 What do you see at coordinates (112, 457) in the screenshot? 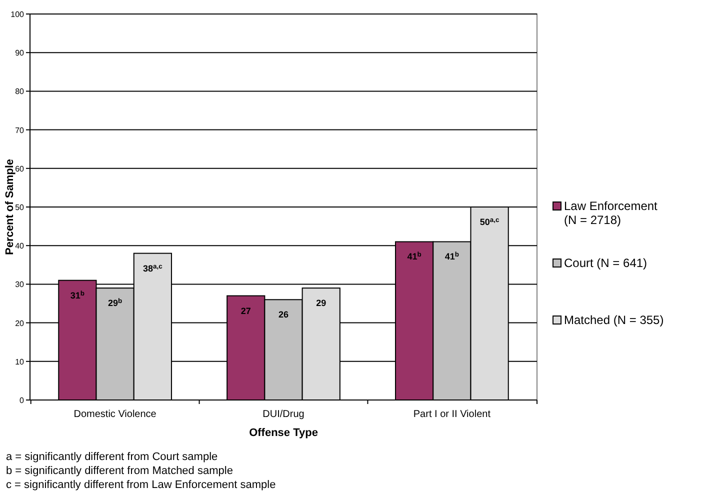
I see `text: a = significantly different from Court sample` at bounding box center [112, 457].